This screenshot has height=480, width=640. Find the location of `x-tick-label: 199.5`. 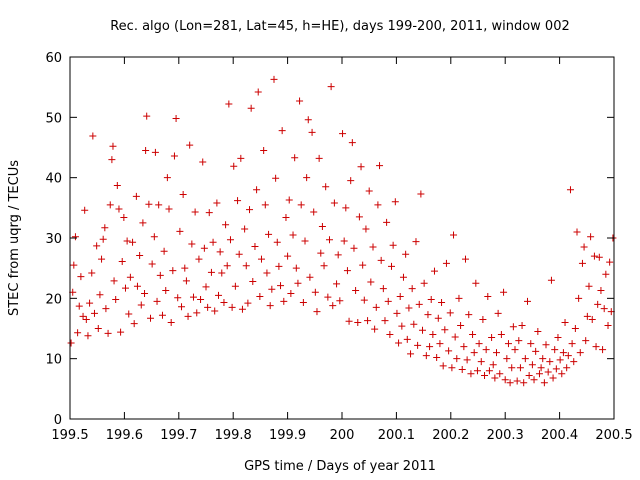

x-tick-label: 199.5 is located at coordinates (69, 435).